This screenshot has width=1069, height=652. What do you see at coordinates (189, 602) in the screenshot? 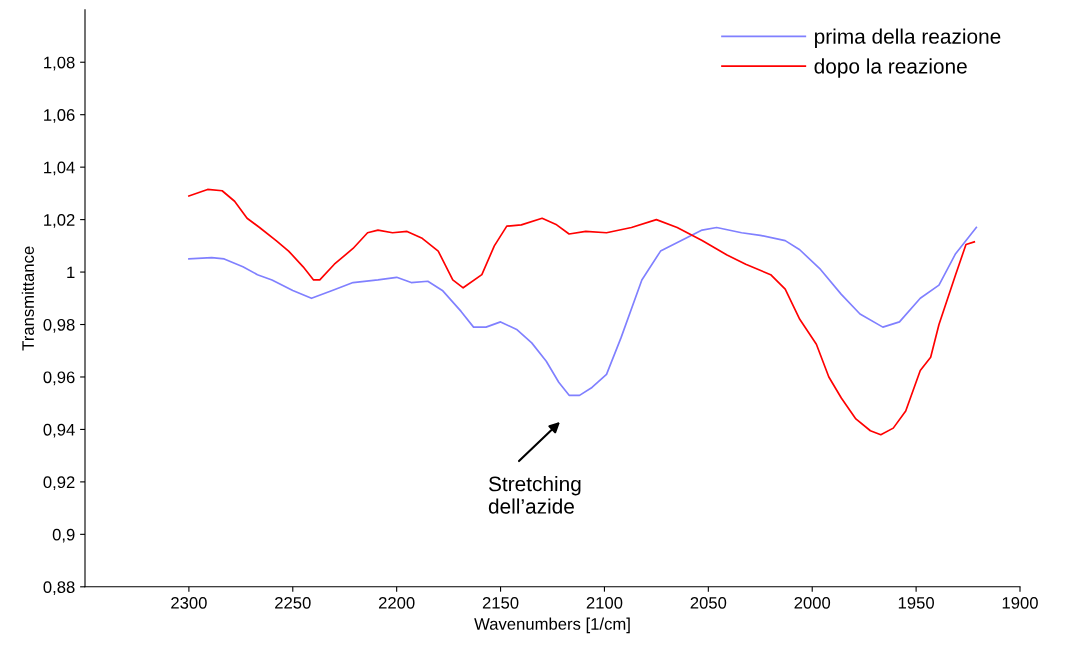
I see `x-tick-label: 2300` at bounding box center [189, 602].